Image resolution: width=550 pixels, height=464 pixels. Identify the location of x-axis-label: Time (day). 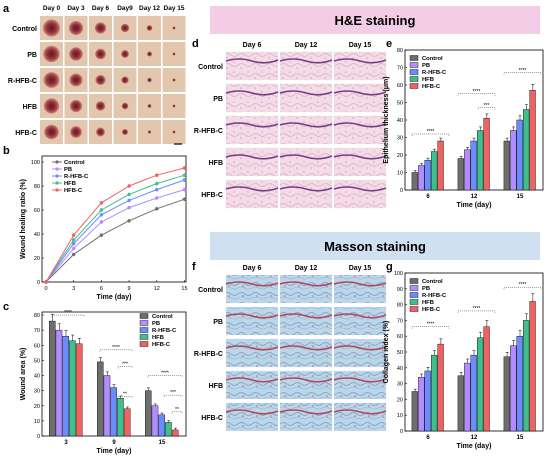
(114, 297).